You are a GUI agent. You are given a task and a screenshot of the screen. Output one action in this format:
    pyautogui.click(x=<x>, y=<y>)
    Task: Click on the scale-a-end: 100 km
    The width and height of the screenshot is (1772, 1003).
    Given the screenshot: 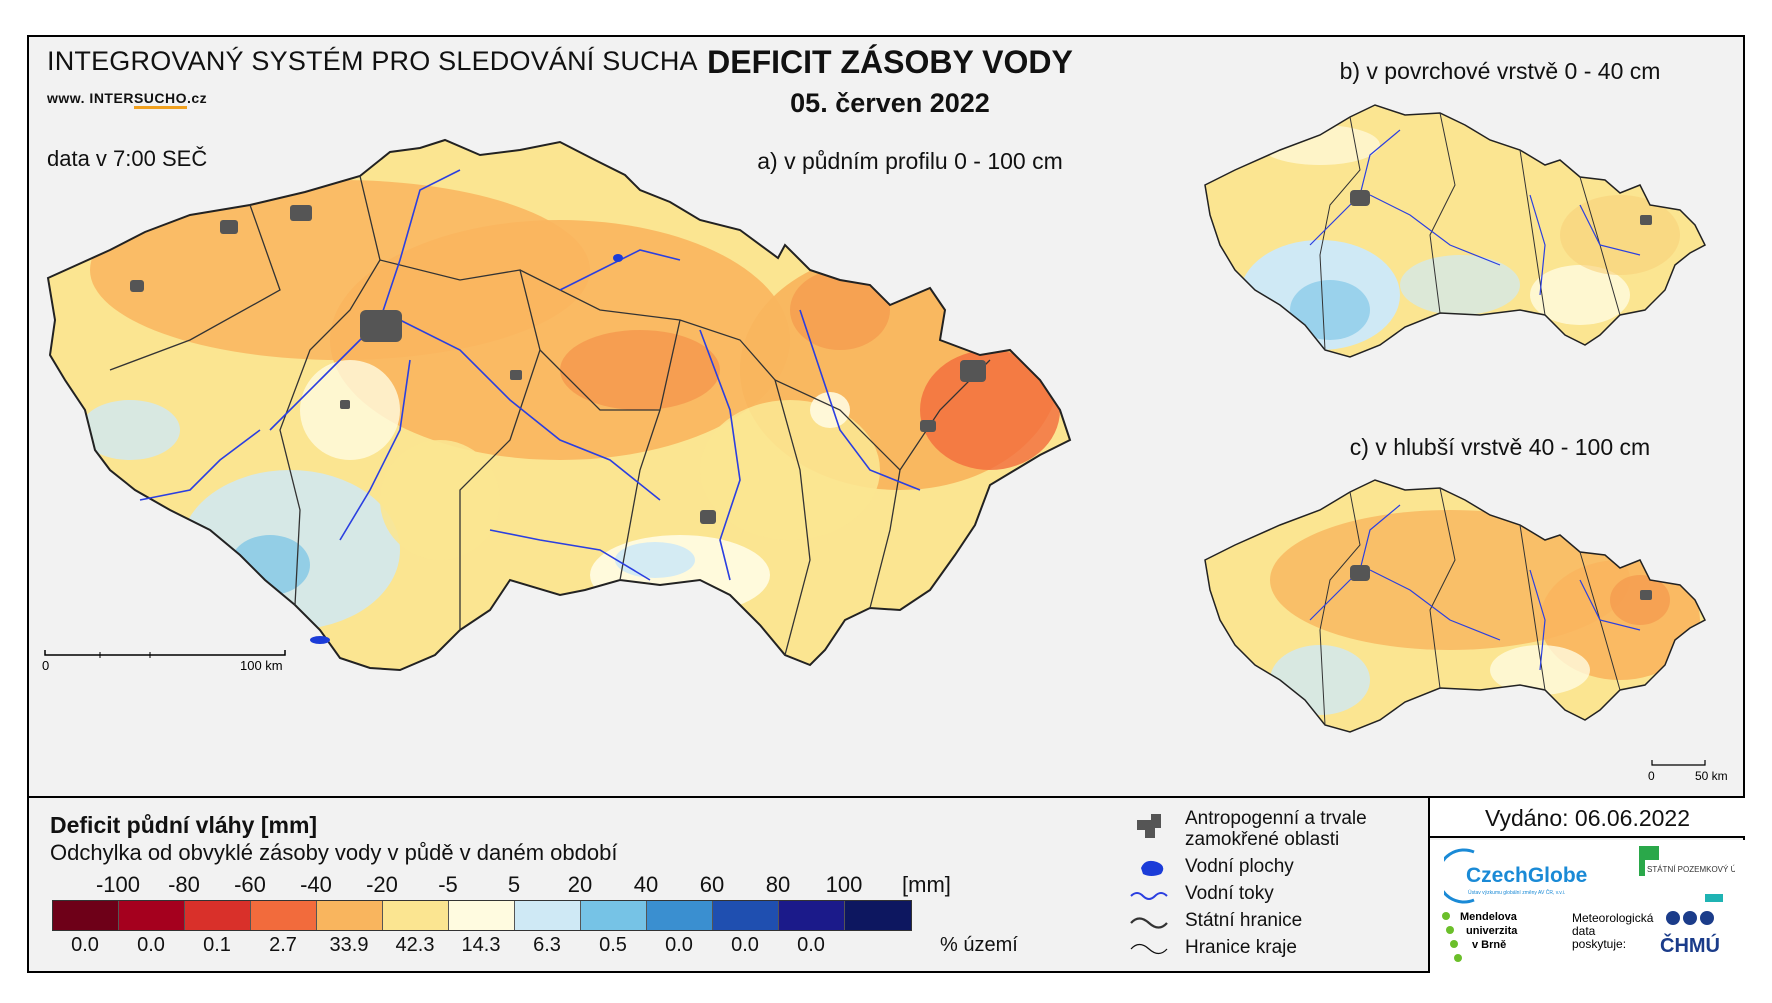 What is the action you would take?
    pyautogui.click(x=261, y=665)
    